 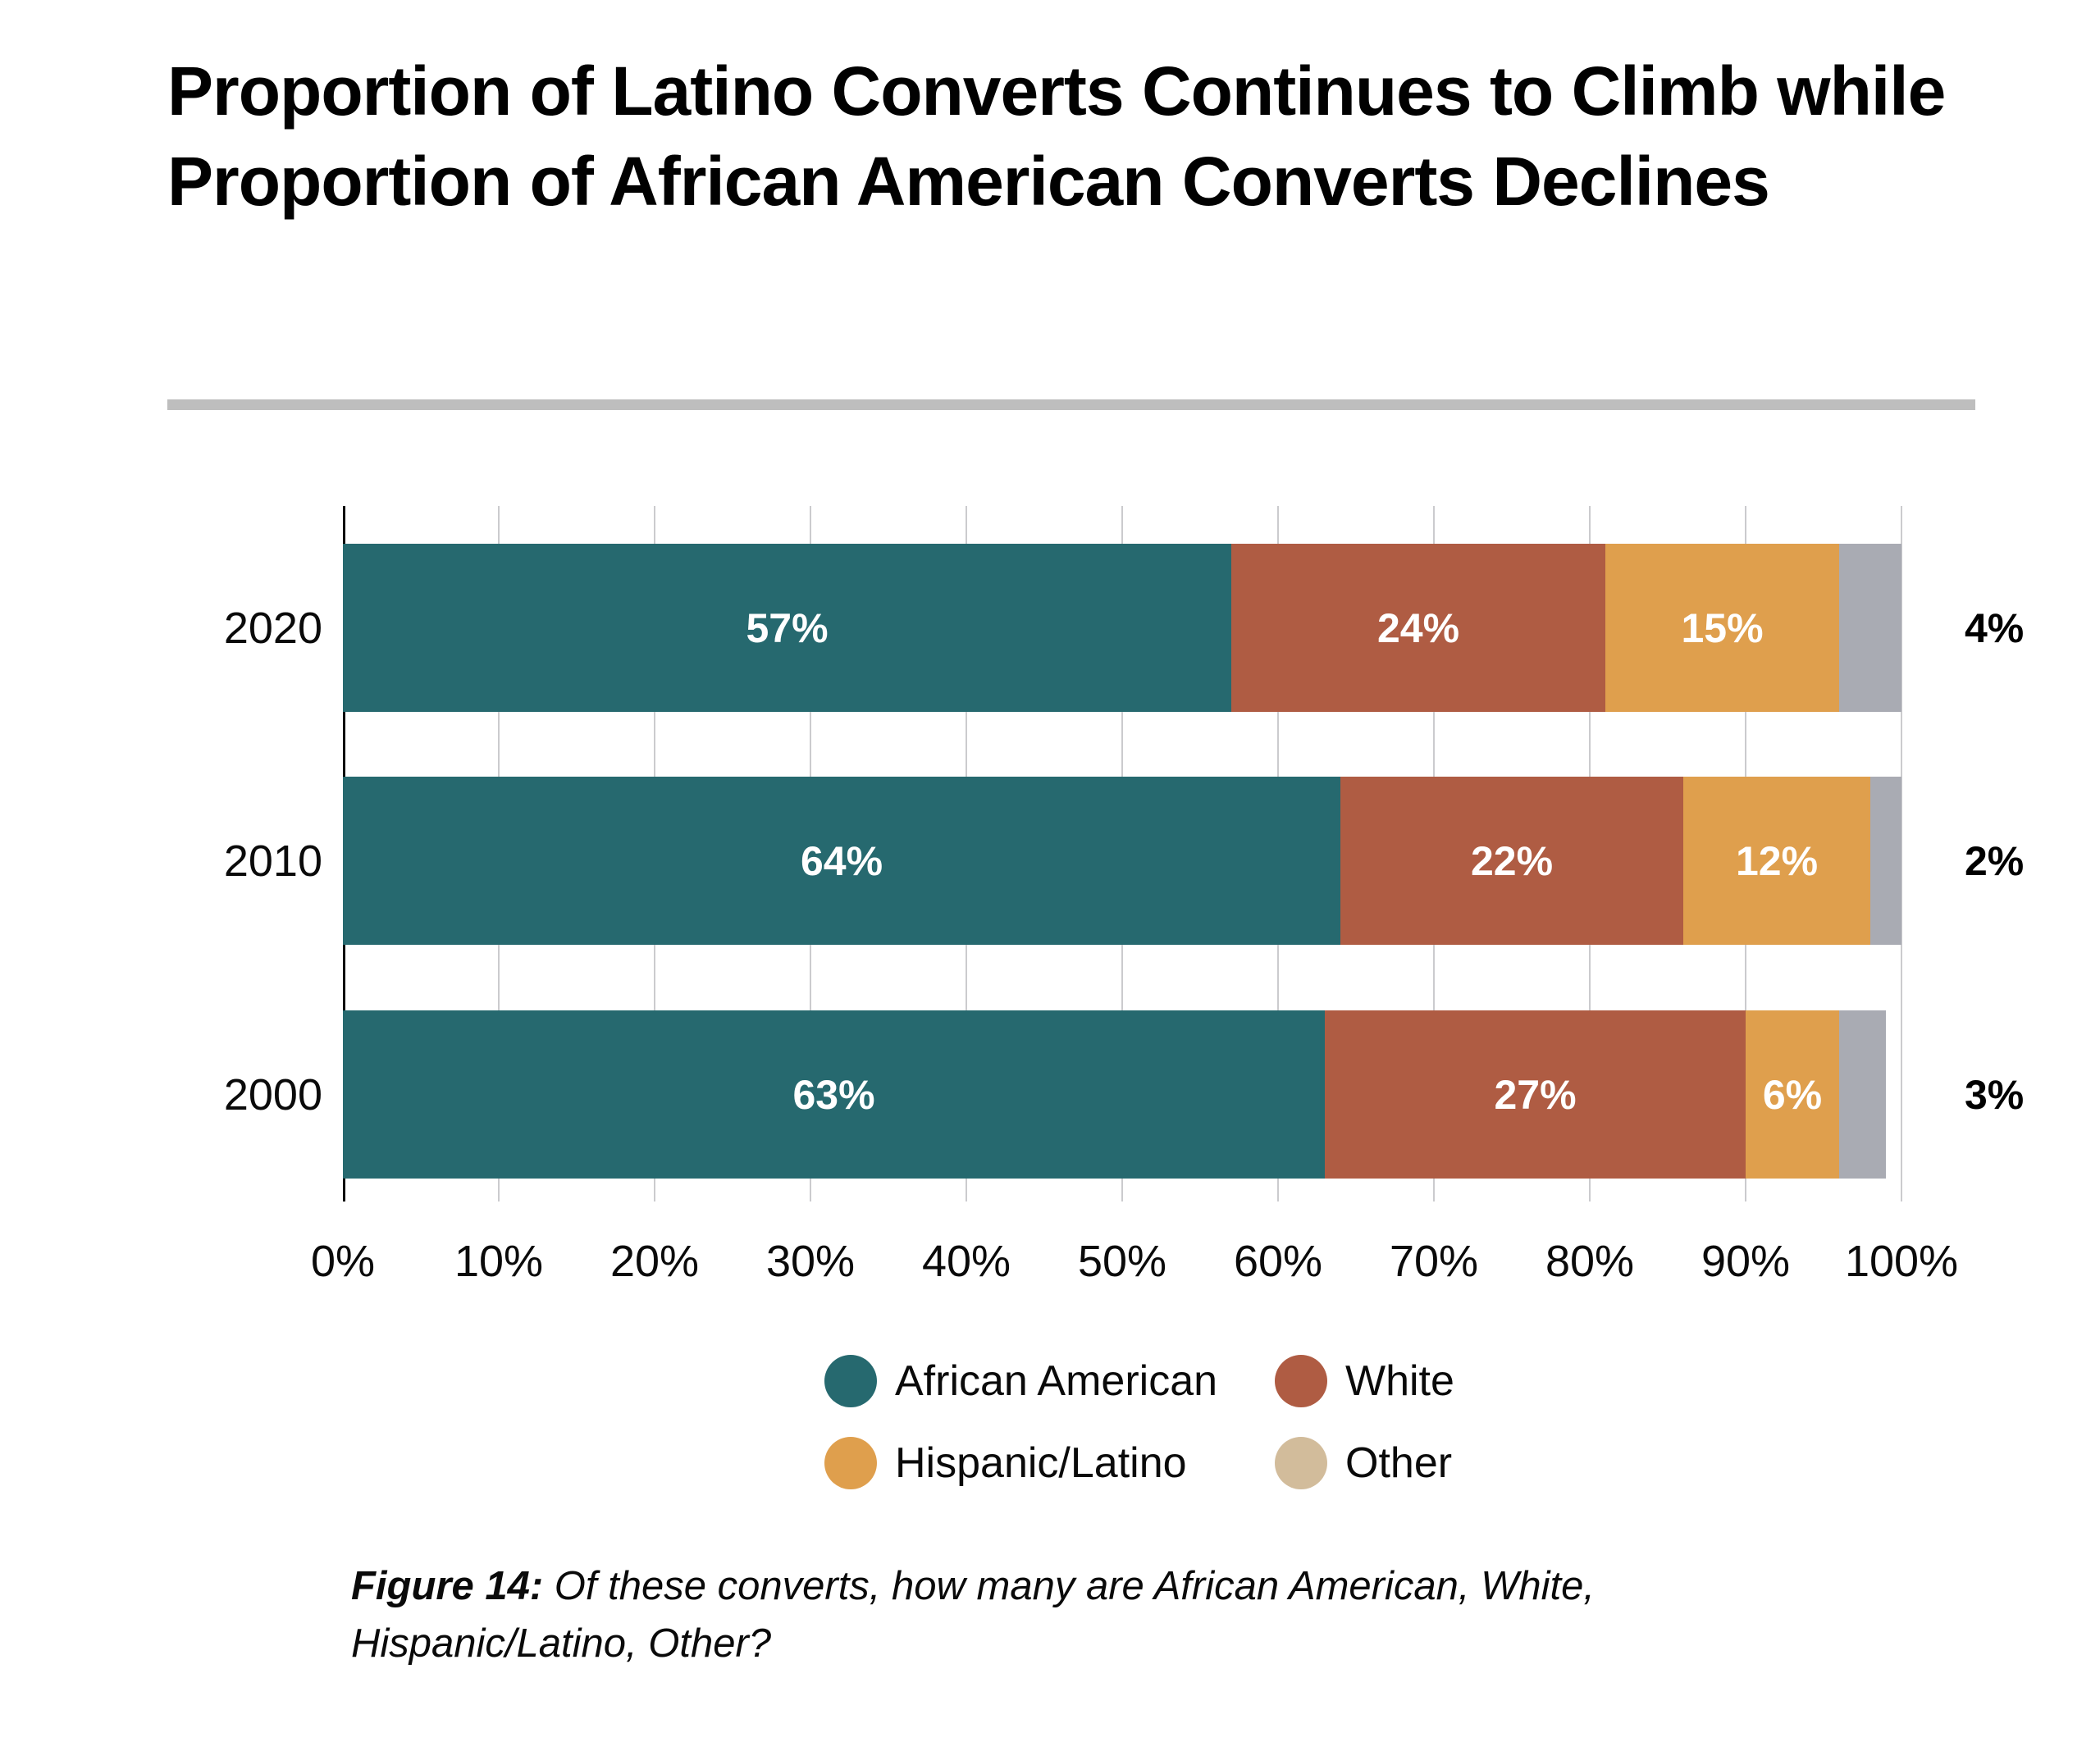 What do you see at coordinates (1399, 1381) in the screenshot?
I see `legend-item-label: White` at bounding box center [1399, 1381].